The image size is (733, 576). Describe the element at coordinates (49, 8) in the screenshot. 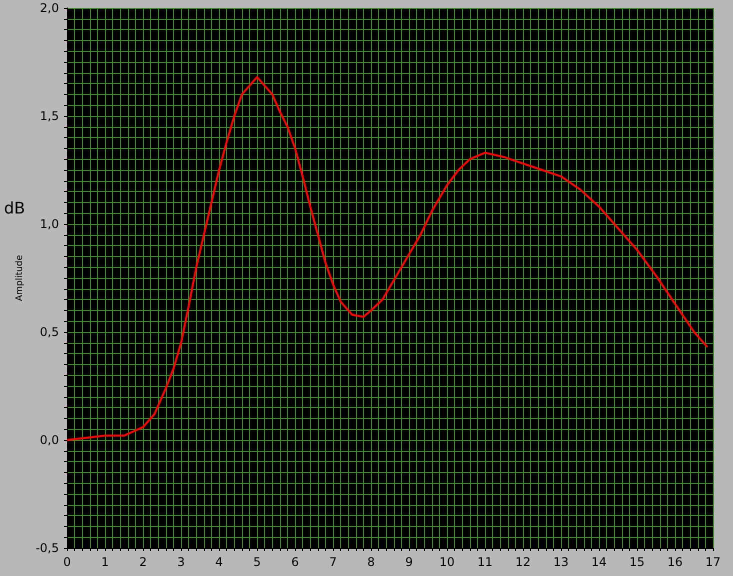

I see `y-tick-label: 2,0` at that location.